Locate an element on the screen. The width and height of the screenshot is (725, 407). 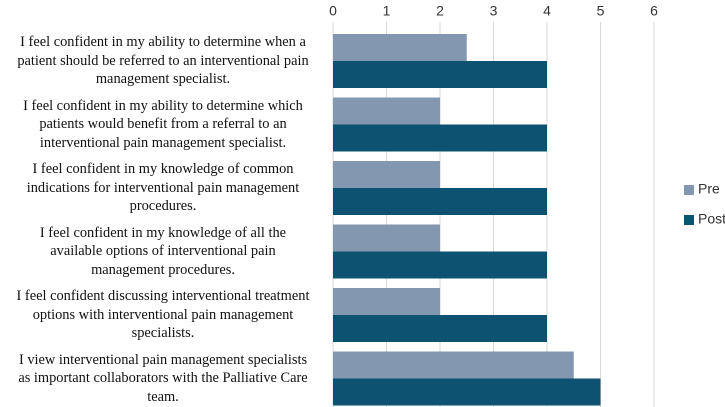
x-axis-ticks: 0 1 2 3 4 5 6 is located at coordinates (493, 11).